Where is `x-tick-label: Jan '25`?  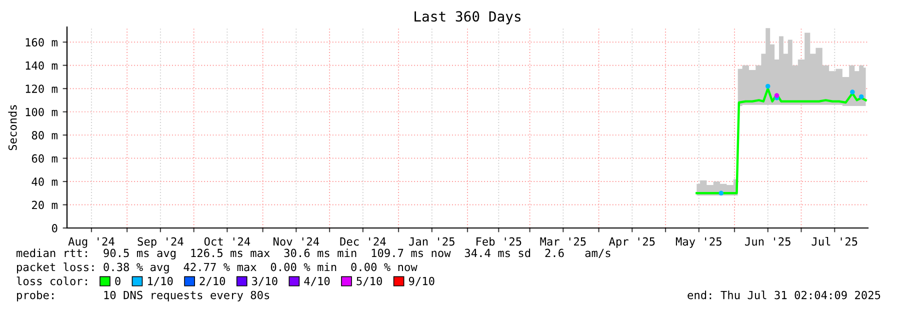
x-tick-label: Jan '25 is located at coordinates (431, 241).